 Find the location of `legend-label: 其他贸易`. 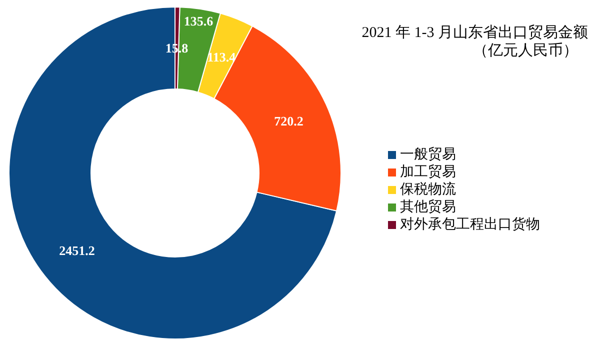

legend-label: 其他贸易 is located at coordinates (428, 207).